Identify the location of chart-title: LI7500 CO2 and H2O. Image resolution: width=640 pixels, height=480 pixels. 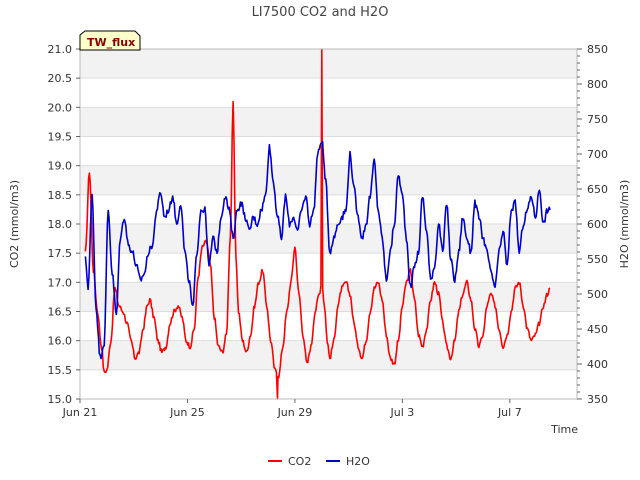
(320, 12).